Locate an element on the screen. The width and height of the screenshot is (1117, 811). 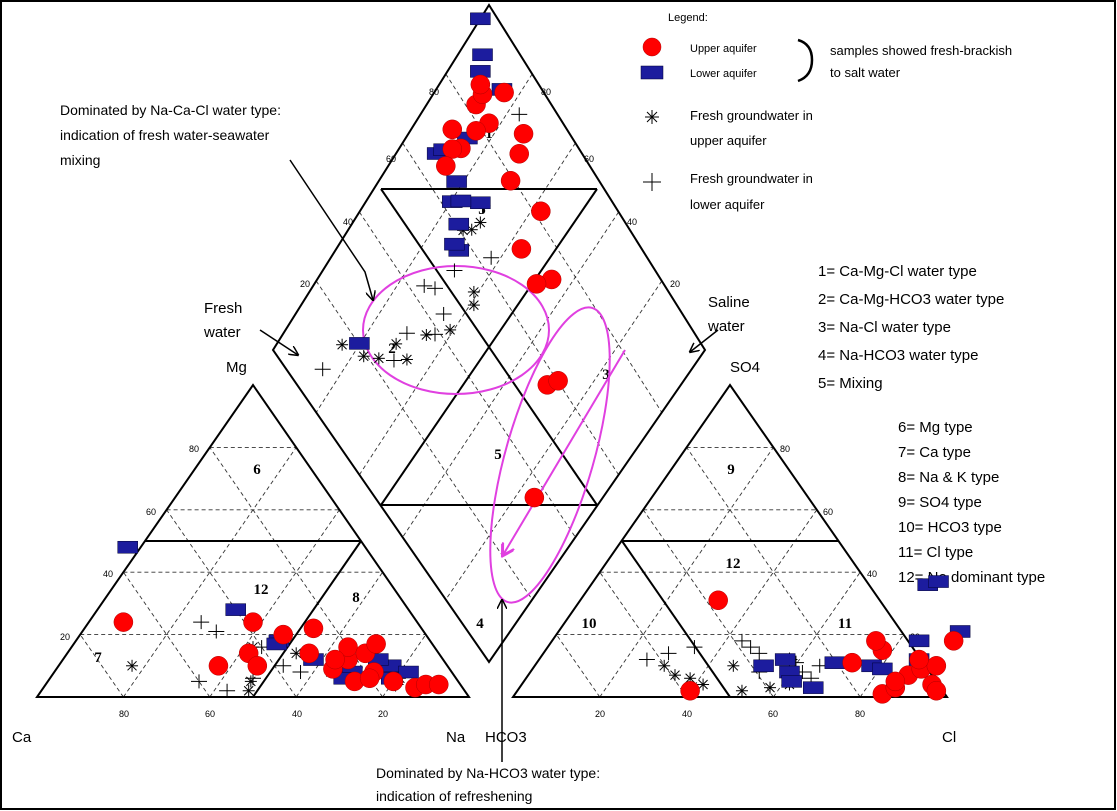
zone-label: 5 is located at coordinates (498, 455).